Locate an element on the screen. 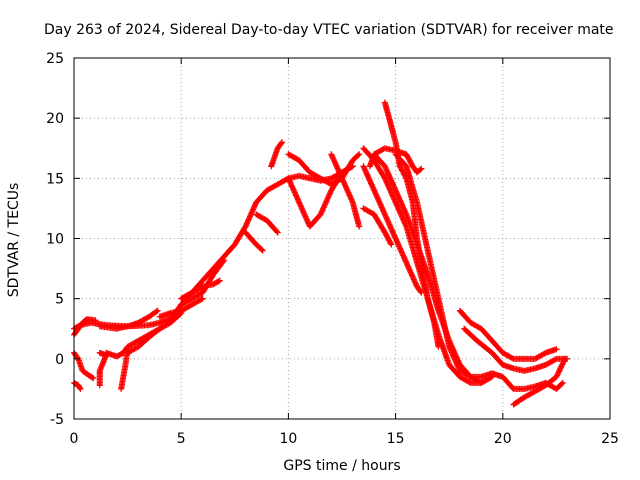 The width and height of the screenshot is (640, 480). x-tick-label: 5 is located at coordinates (181, 439).